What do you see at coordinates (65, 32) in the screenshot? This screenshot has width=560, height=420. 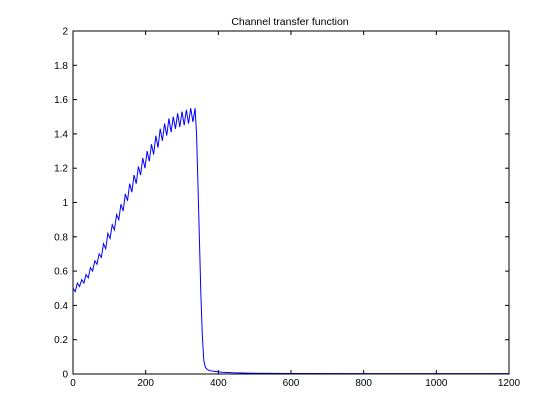 I see `y-tick-label: 2` at bounding box center [65, 32].